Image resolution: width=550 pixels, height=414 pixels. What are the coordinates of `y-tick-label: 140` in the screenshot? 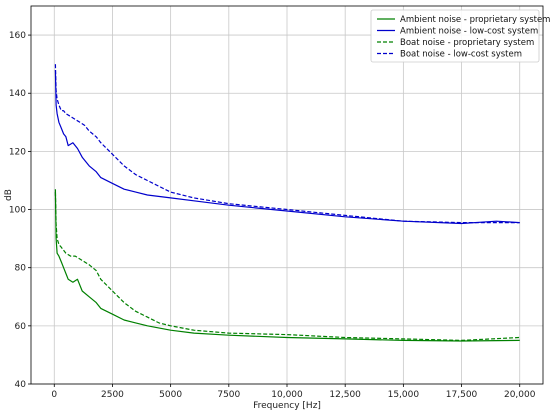 It's located at (17, 94).